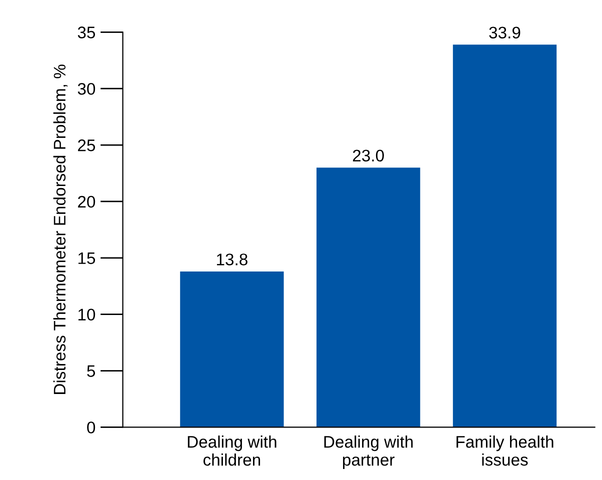 This screenshot has width=602, height=480. I want to click on y-axis-title: Distress Thermometer Endorsed Problem, %, so click(60, 229).